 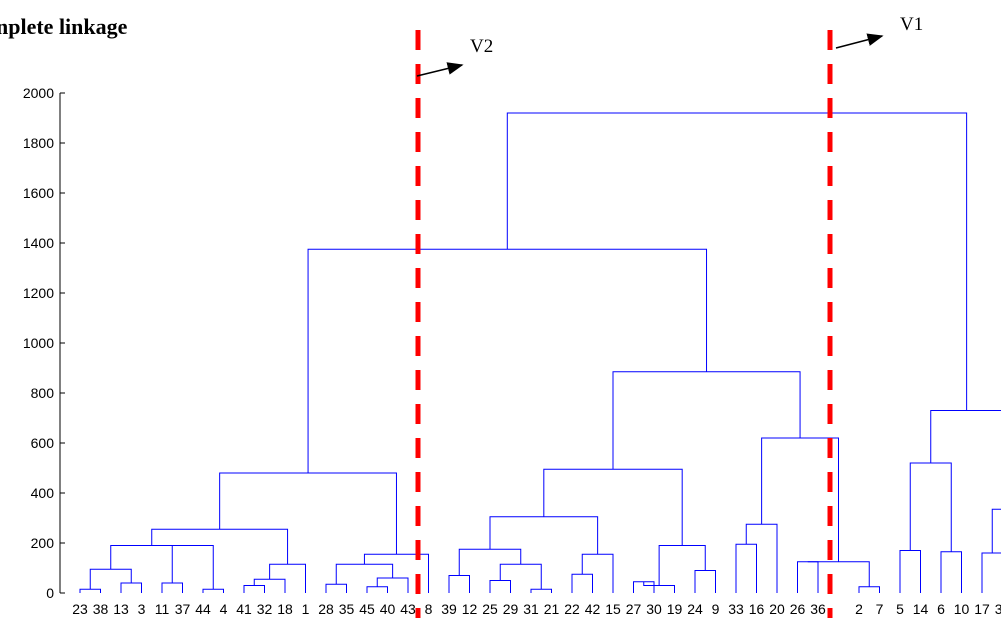 I want to click on y-tick-label: 400, so click(x=43, y=493).